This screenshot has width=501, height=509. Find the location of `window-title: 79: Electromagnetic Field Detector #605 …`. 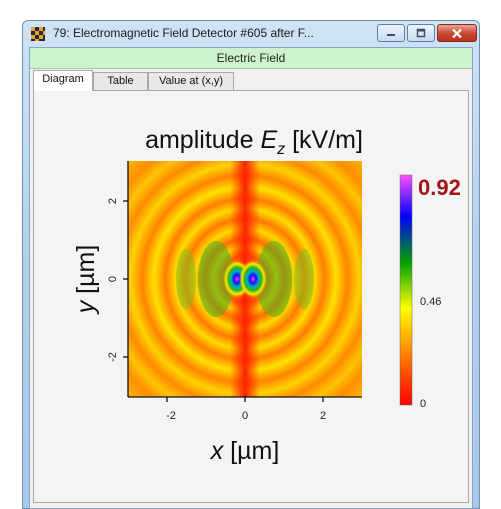

window-title: 79: Electromagnetic Field Detector #605 … is located at coordinates (183, 33).